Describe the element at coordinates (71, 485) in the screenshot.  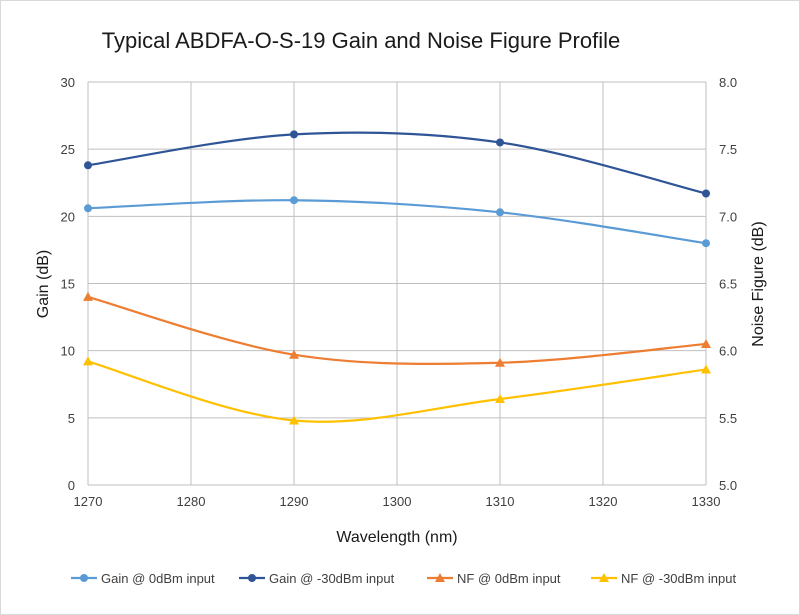
I see `y-tick-label: 0` at that location.